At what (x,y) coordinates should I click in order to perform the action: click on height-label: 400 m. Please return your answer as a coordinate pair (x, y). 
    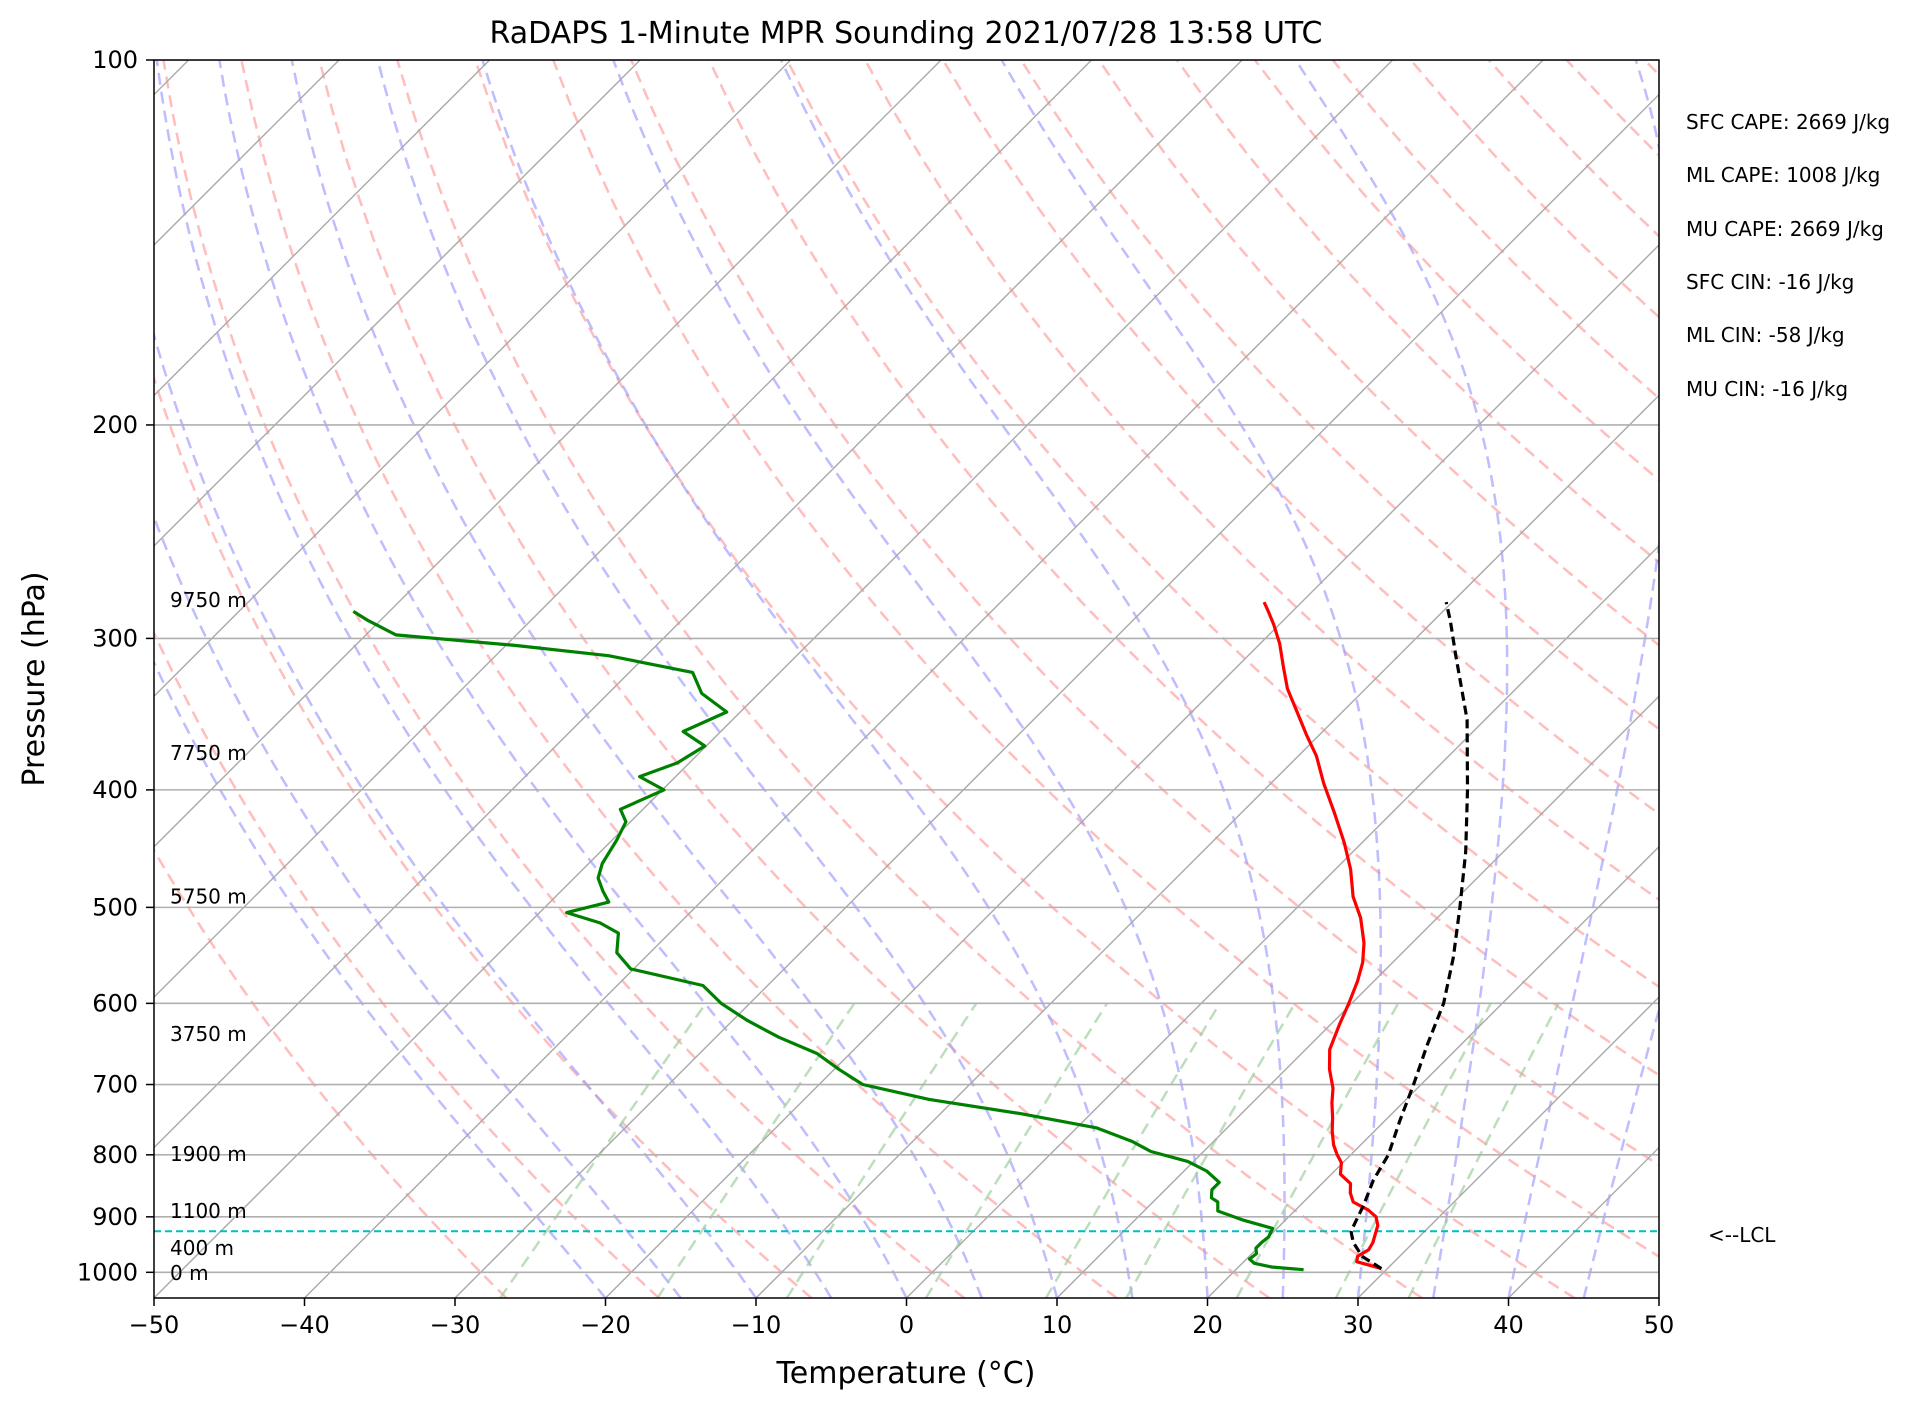
    Looking at the image, I should click on (202, 1248).